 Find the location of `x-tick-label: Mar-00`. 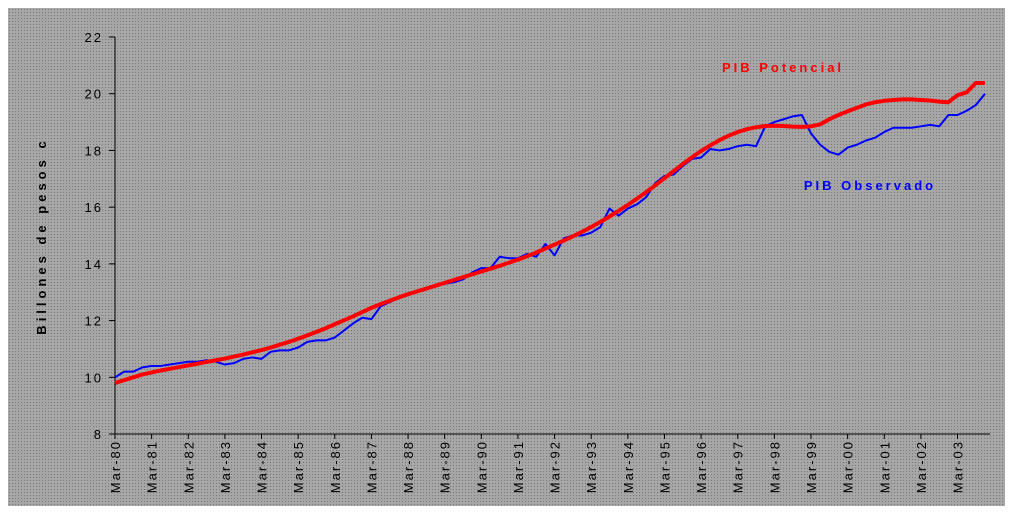

x-tick-label: Mar-00 is located at coordinates (848, 466).